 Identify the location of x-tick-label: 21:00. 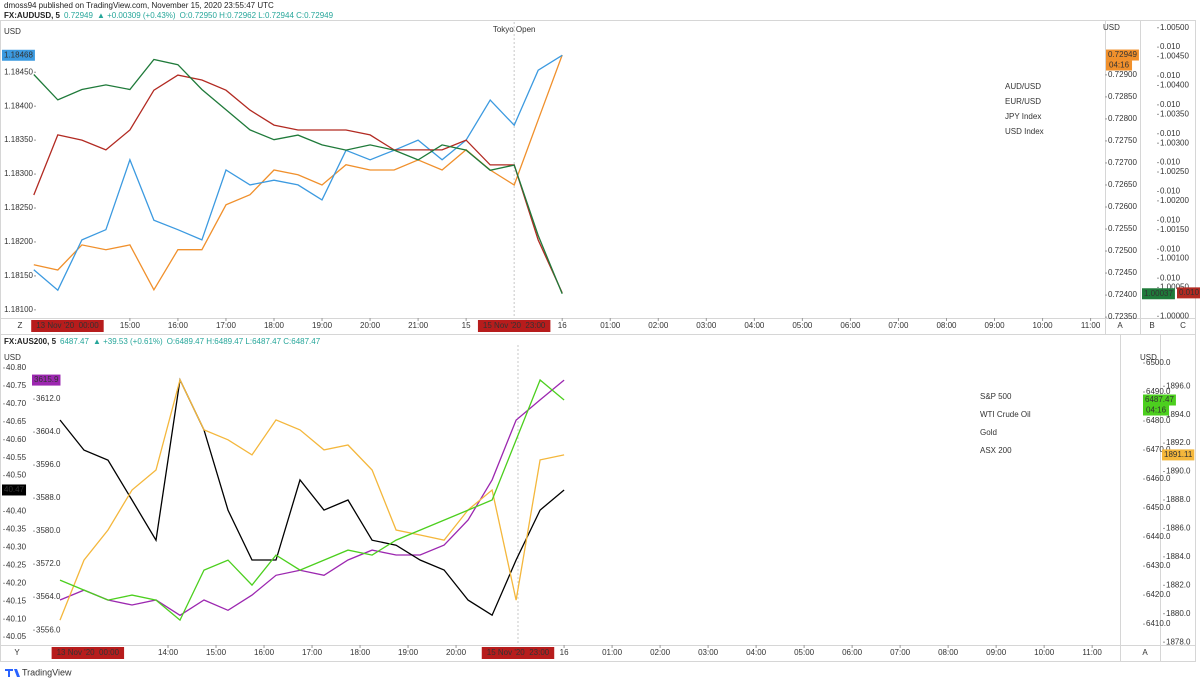
(418, 325).